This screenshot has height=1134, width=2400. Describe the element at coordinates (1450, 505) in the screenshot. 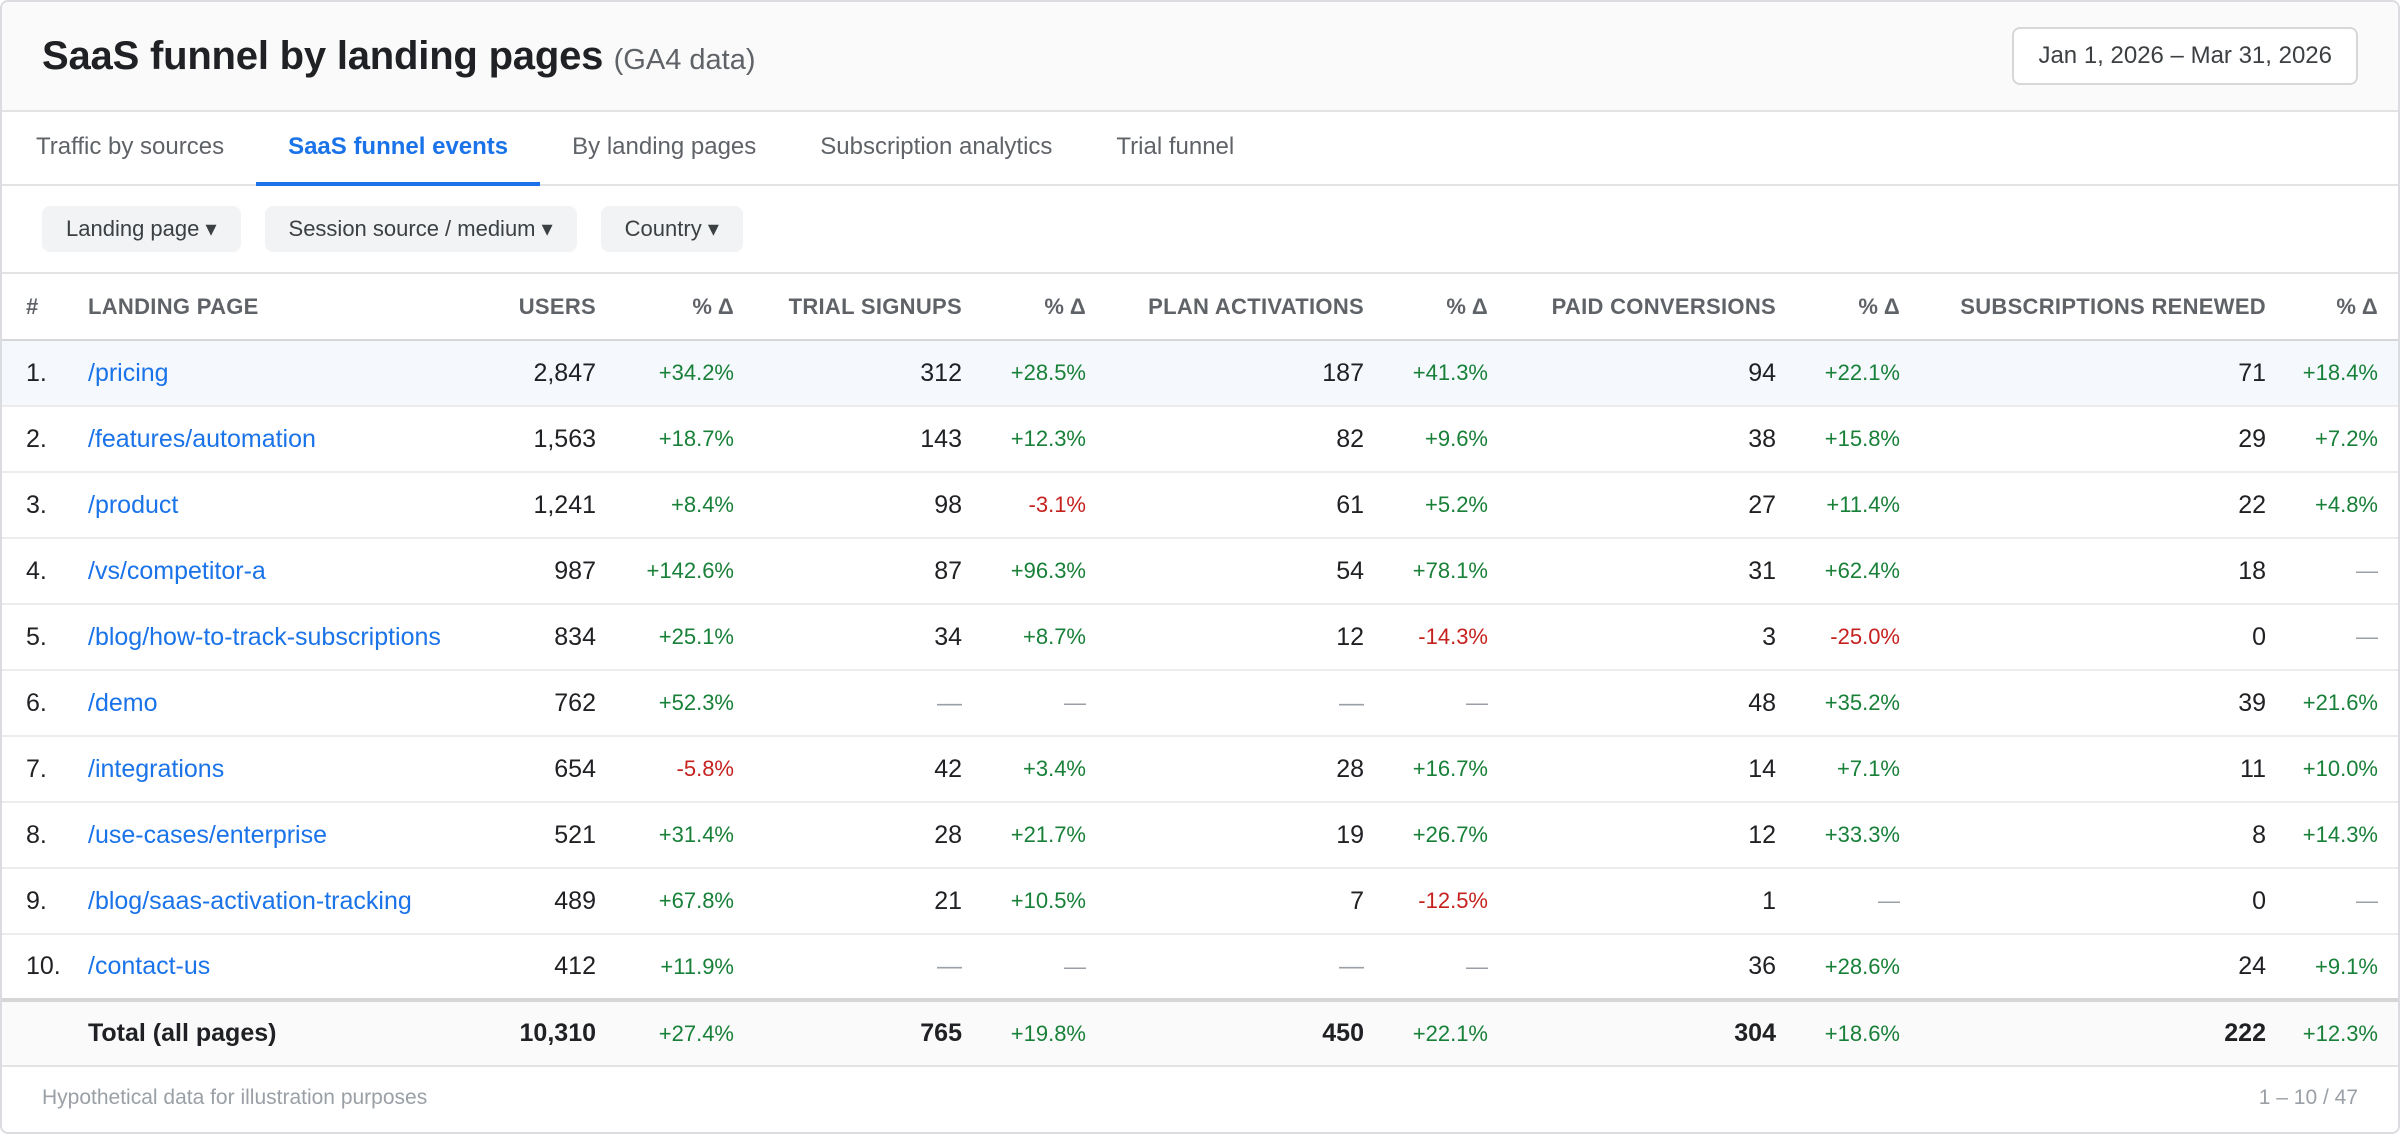

I see `cell-plan-delta: +5.2%` at that location.